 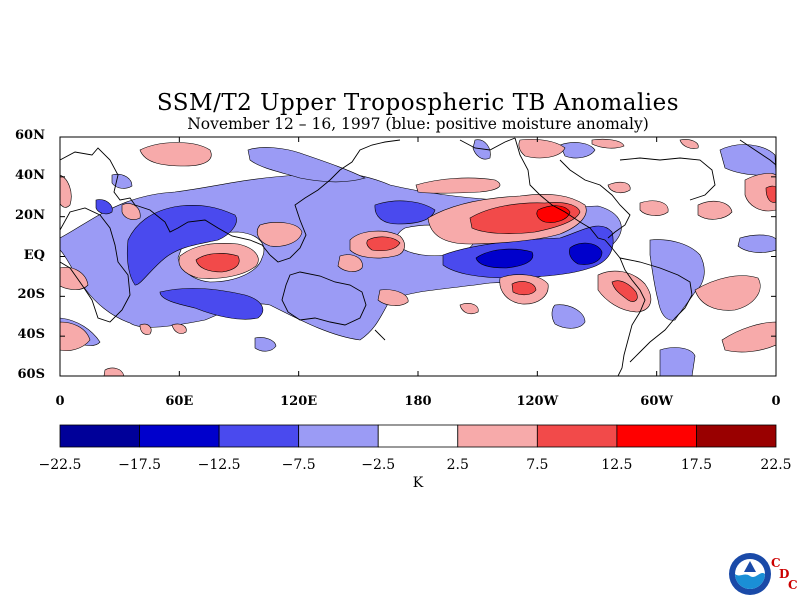 What do you see at coordinates (617, 465) in the screenshot?
I see `colorbar-tick-label: 12.5` at bounding box center [617, 465].